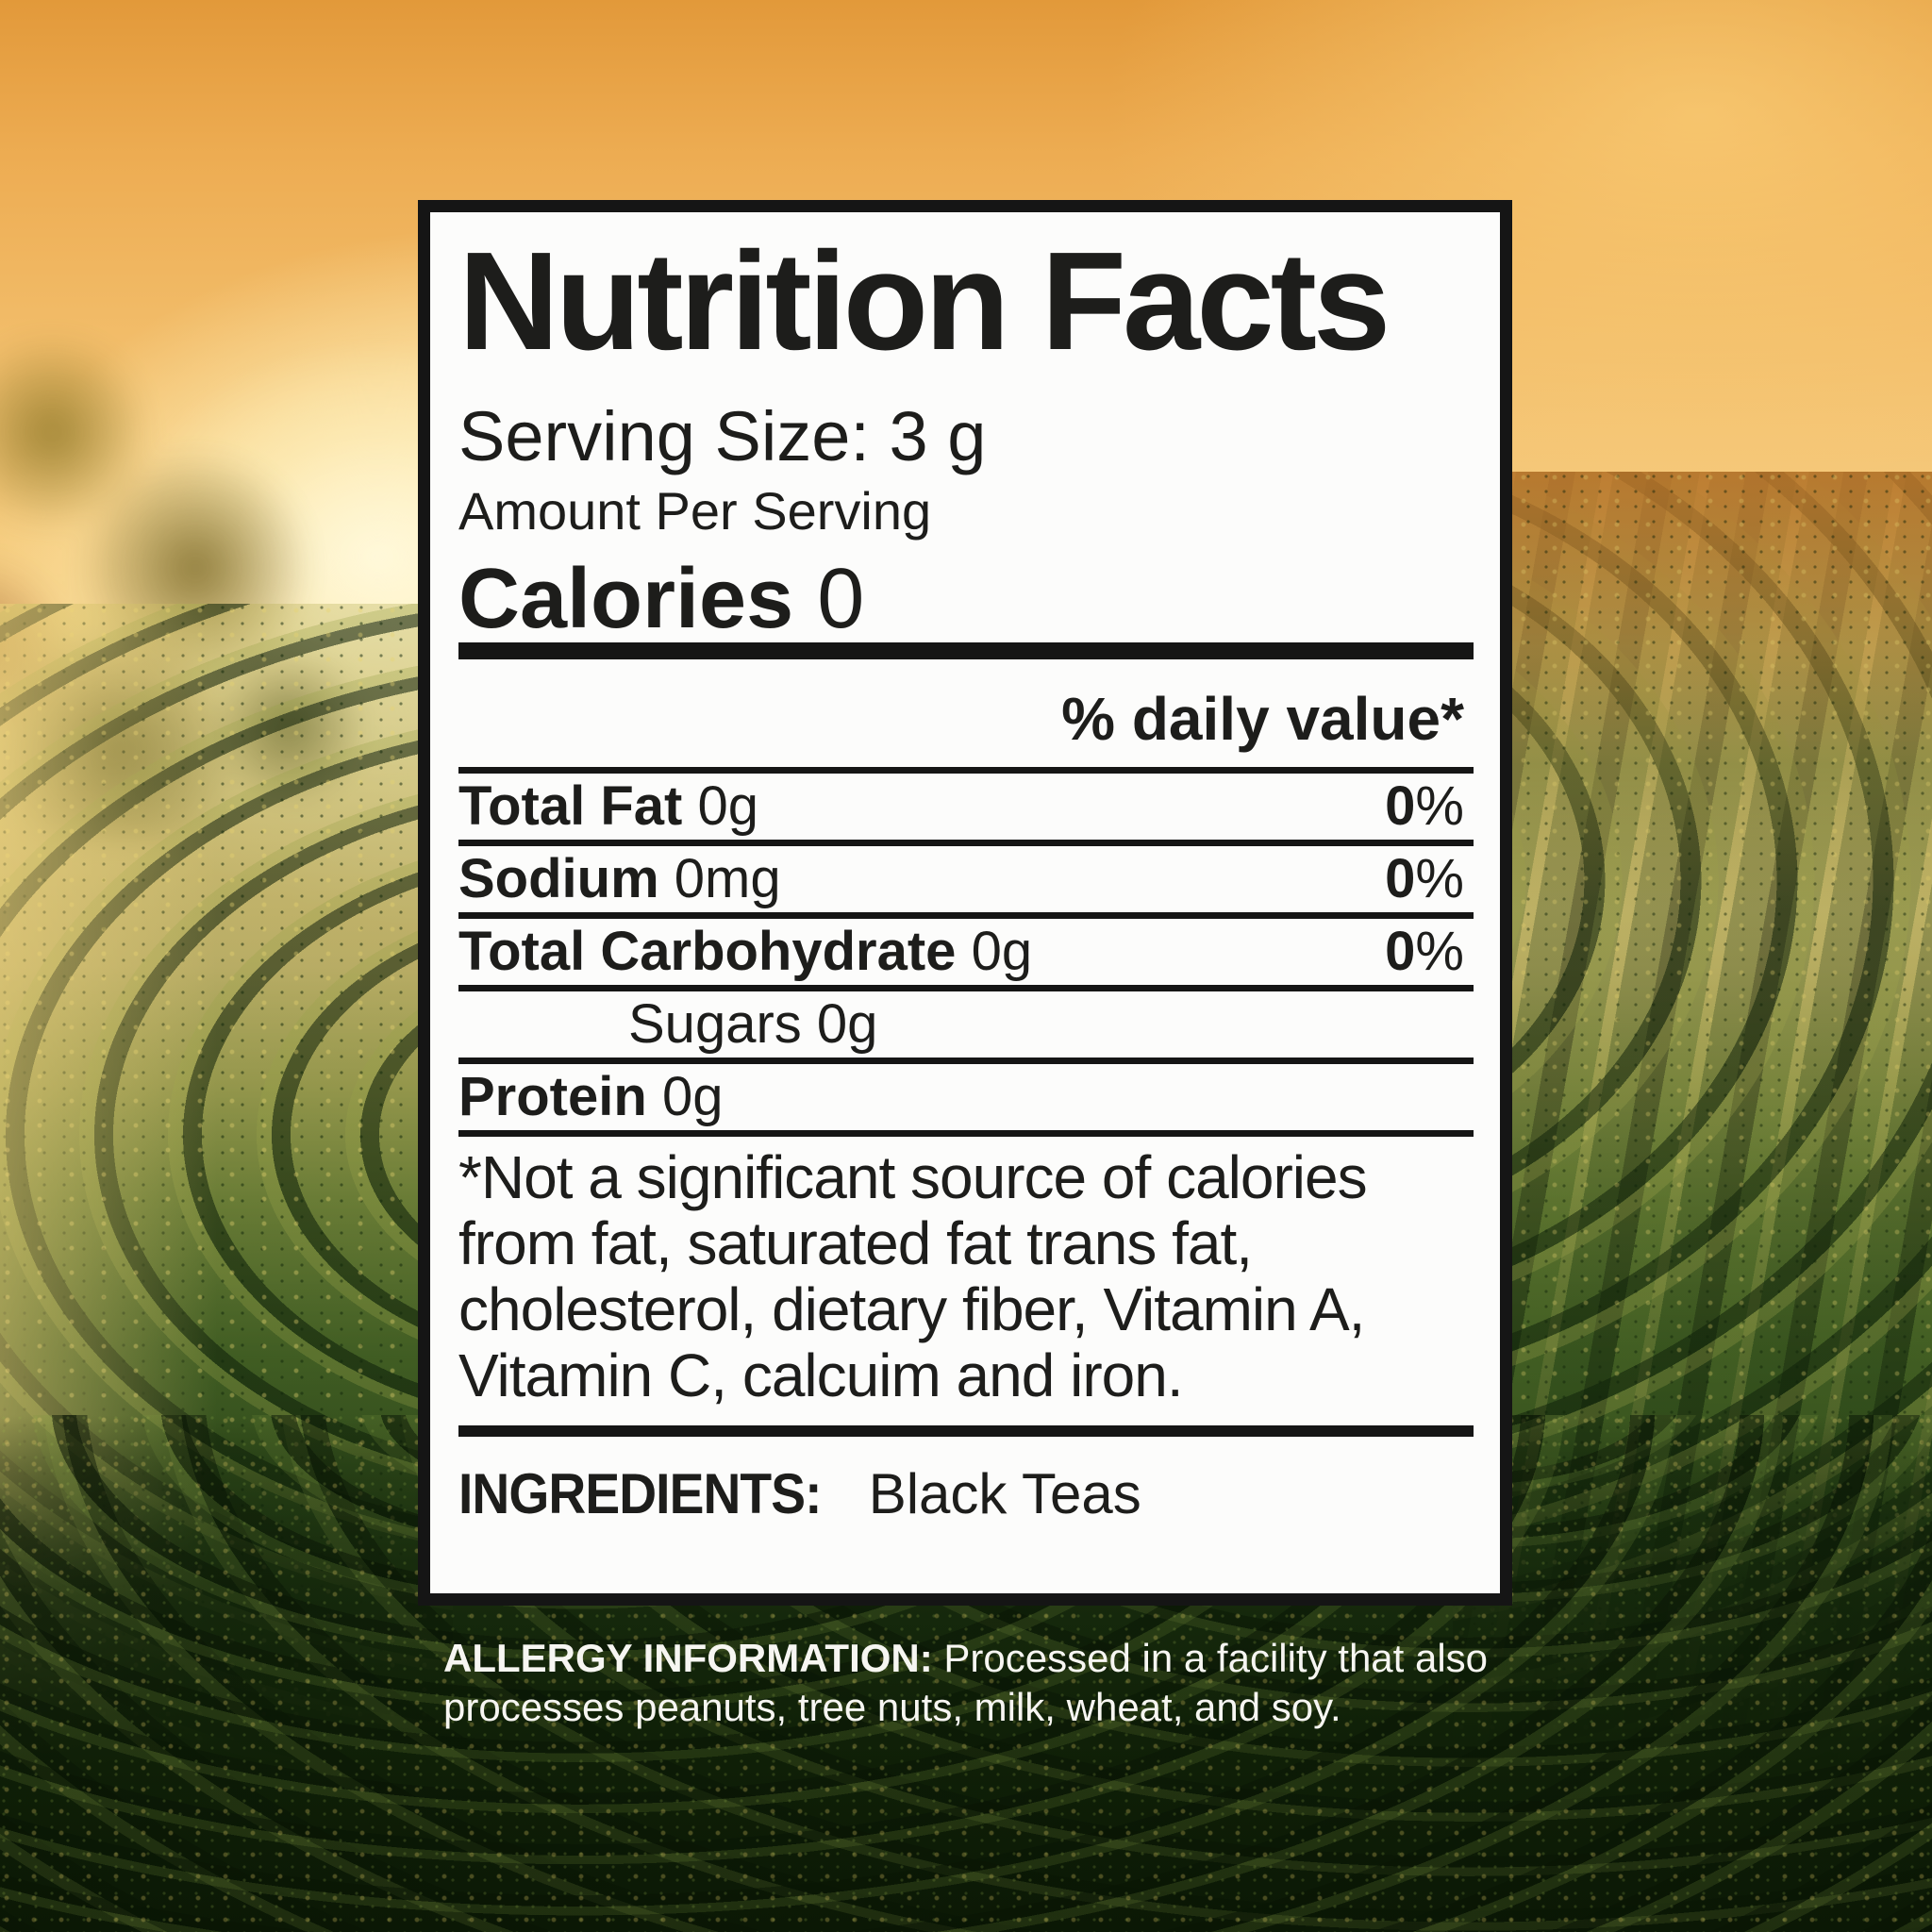  I want to click on ingredients-value: Black Teas, so click(1005, 1493).